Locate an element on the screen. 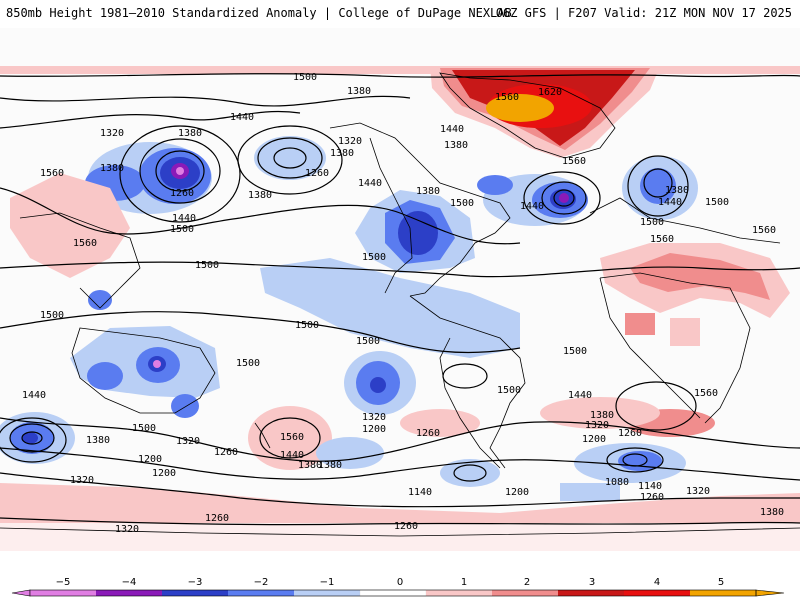 This screenshot has height=604, width=800. contour-1440-south is located at coordinates (400, 439).